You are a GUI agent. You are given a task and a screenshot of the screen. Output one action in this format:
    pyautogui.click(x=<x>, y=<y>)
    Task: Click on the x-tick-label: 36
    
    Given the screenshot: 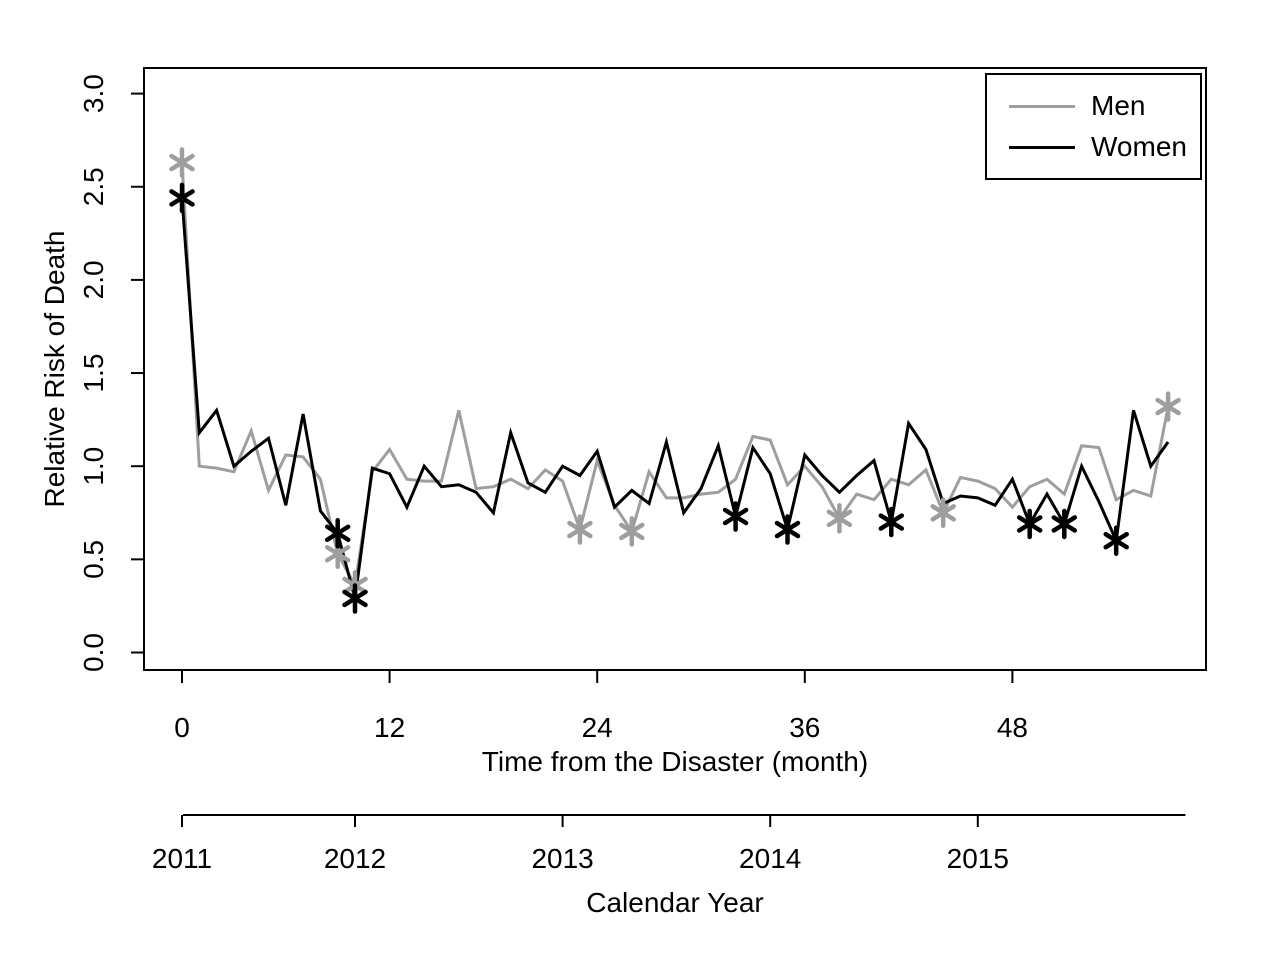 What is the action you would take?
    pyautogui.click(x=804, y=727)
    